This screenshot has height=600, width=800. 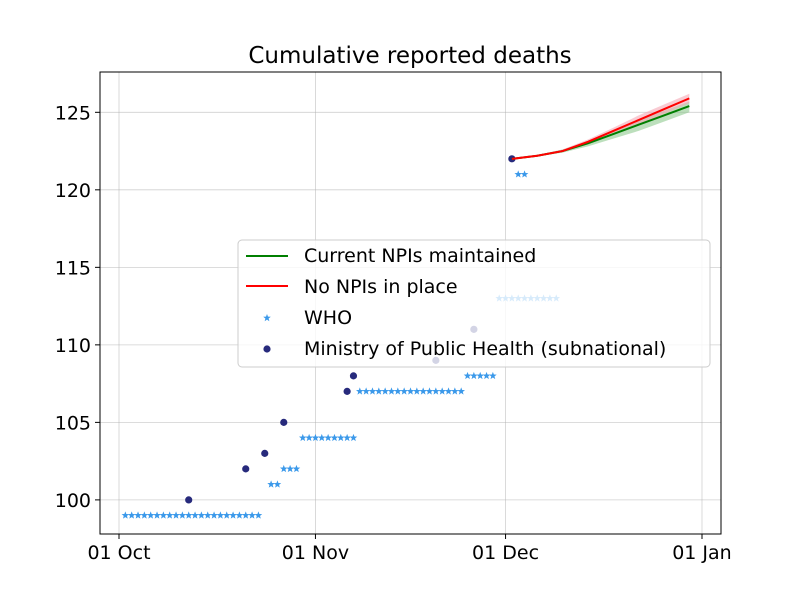 What do you see at coordinates (420, 256) in the screenshot?
I see `legend-label-current-npis: Current NPIs maintained` at bounding box center [420, 256].